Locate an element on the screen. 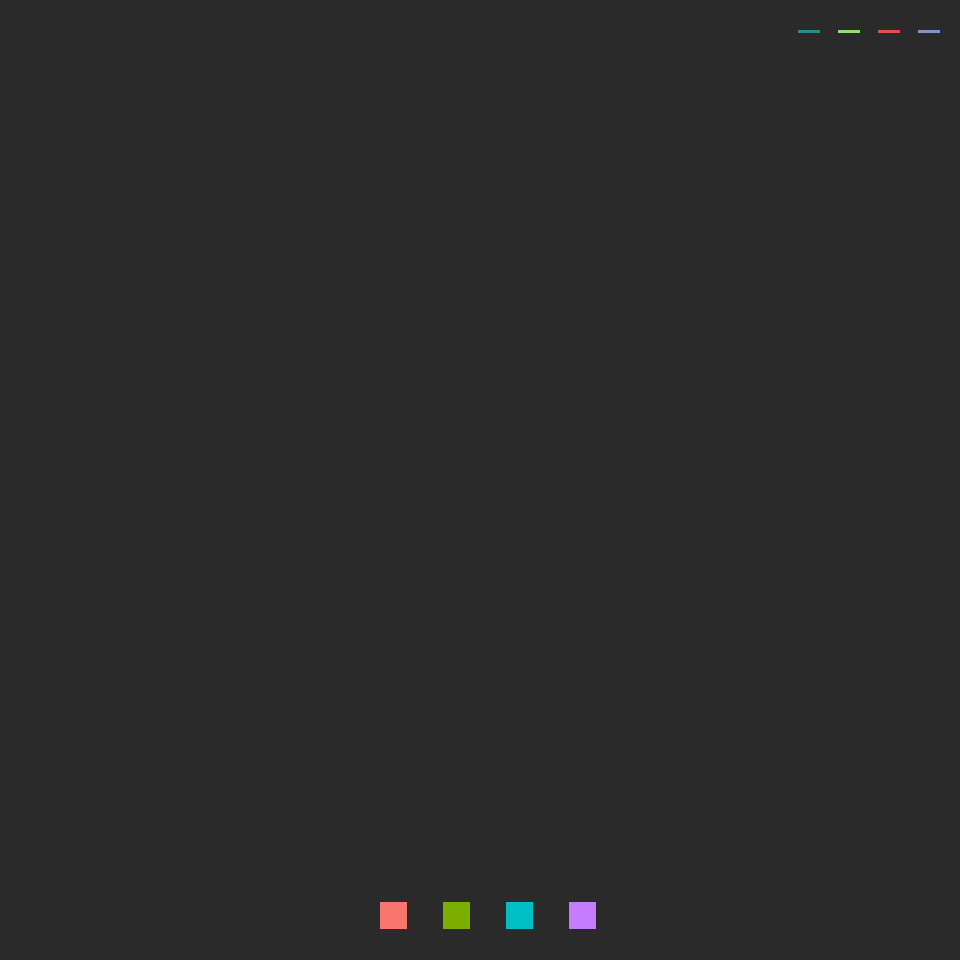 The width and height of the screenshot is (960, 960). legend-top is located at coordinates (868, 31).